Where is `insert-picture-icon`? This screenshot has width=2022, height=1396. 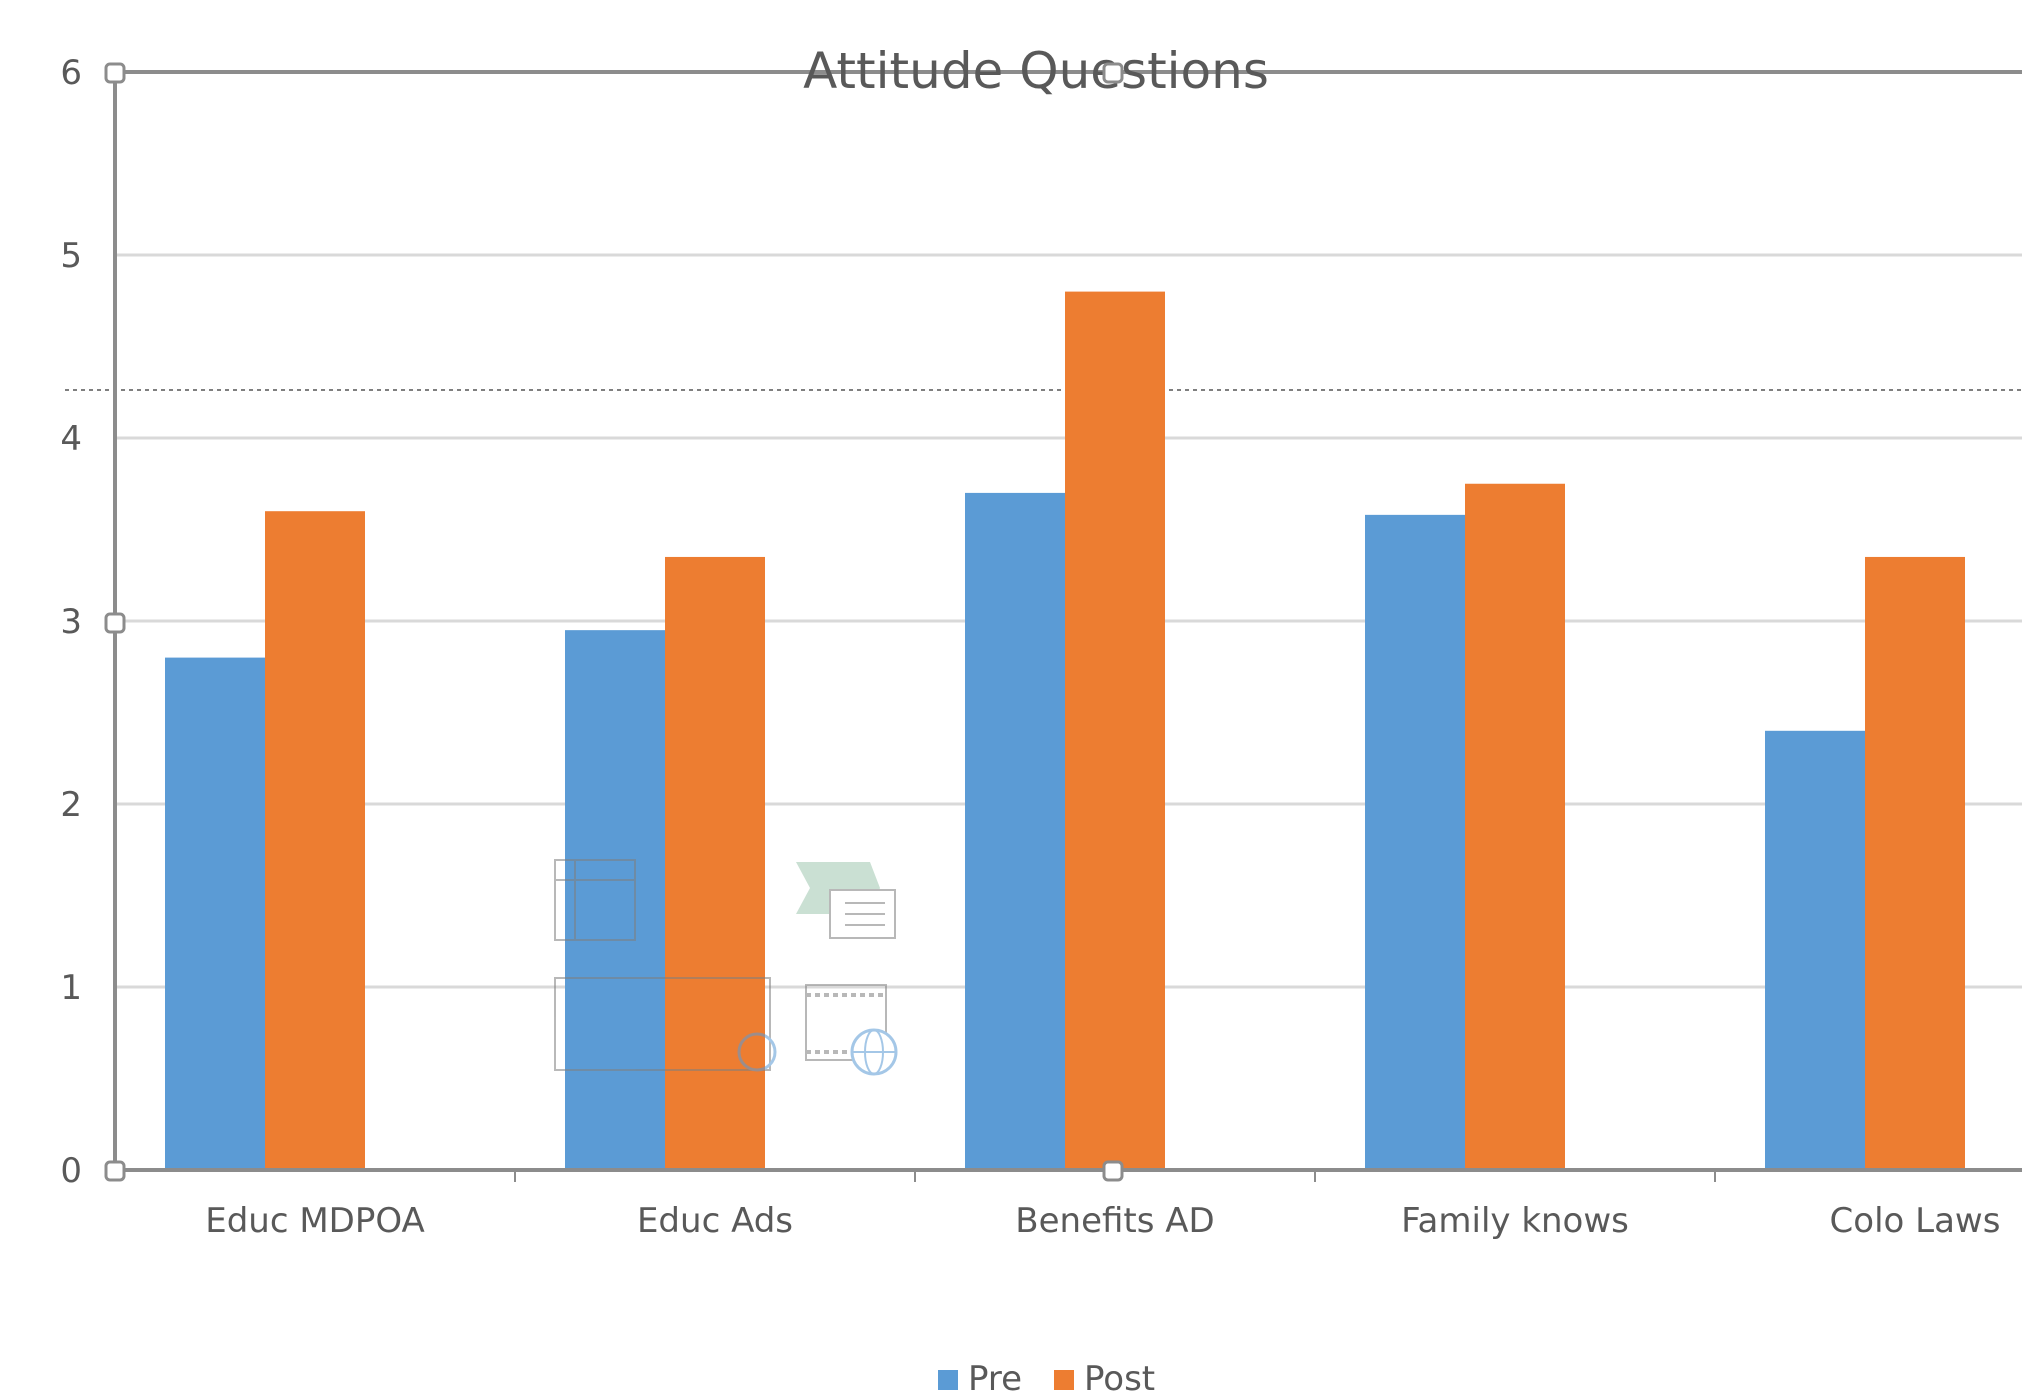 insert-picture-icon is located at coordinates (665, 1024).